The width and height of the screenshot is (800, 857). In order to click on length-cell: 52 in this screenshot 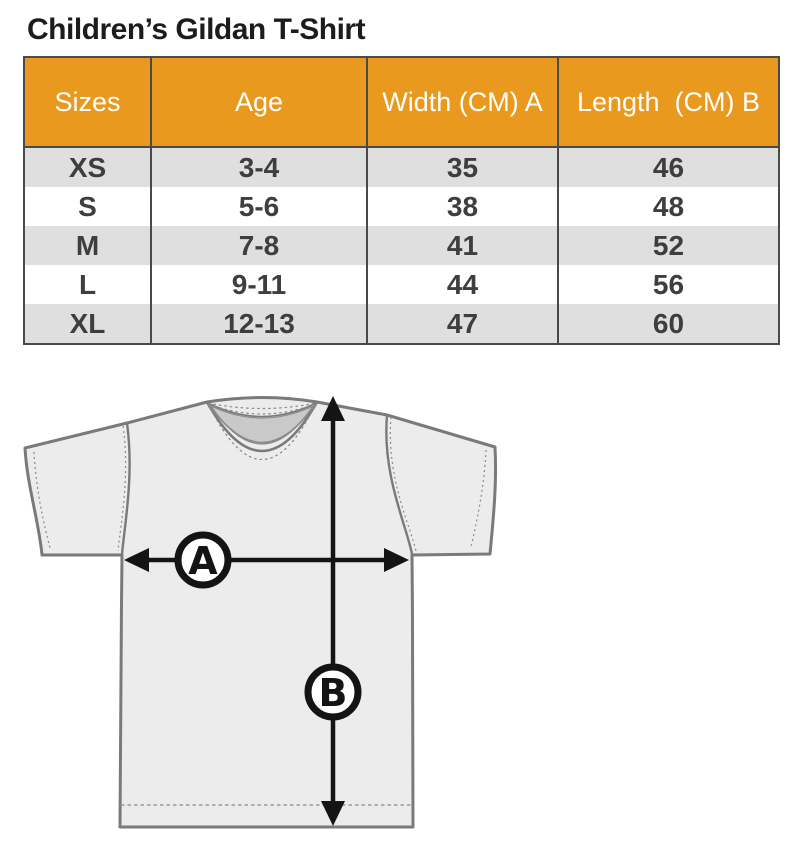, I will do `click(668, 245)`.